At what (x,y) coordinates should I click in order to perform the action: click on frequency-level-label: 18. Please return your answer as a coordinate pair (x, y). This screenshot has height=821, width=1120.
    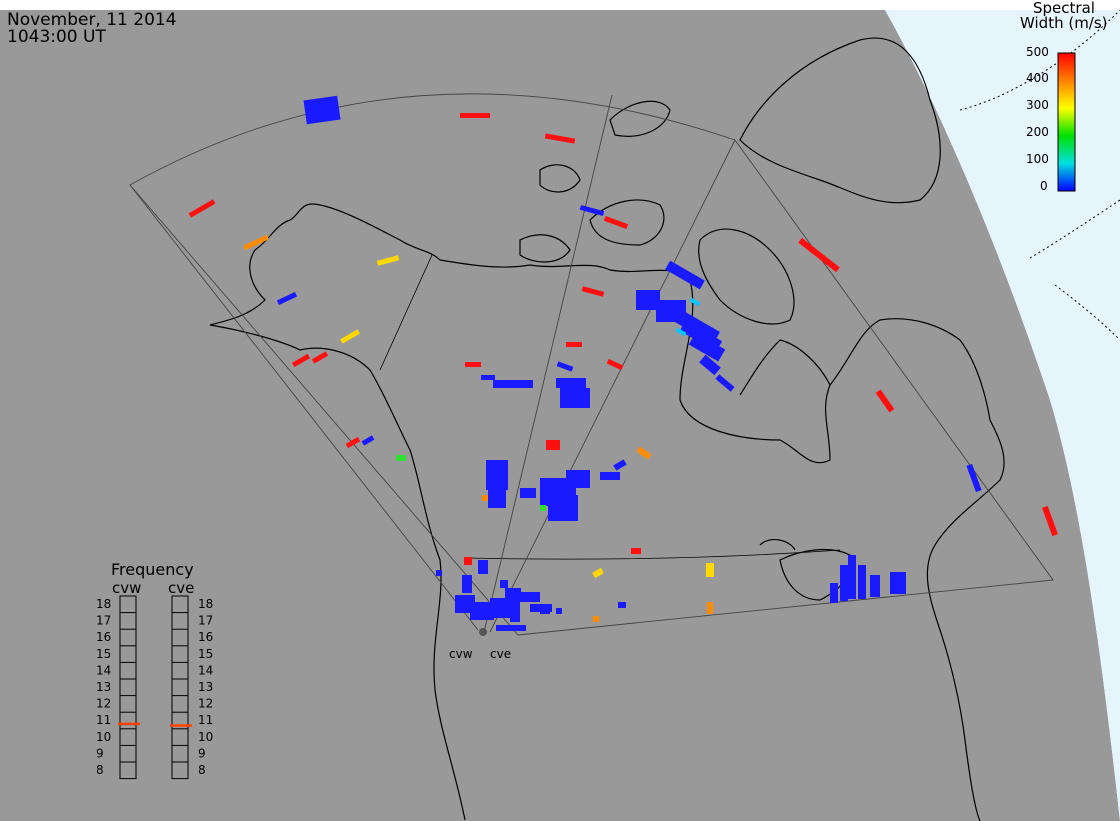
    Looking at the image, I should click on (205, 604).